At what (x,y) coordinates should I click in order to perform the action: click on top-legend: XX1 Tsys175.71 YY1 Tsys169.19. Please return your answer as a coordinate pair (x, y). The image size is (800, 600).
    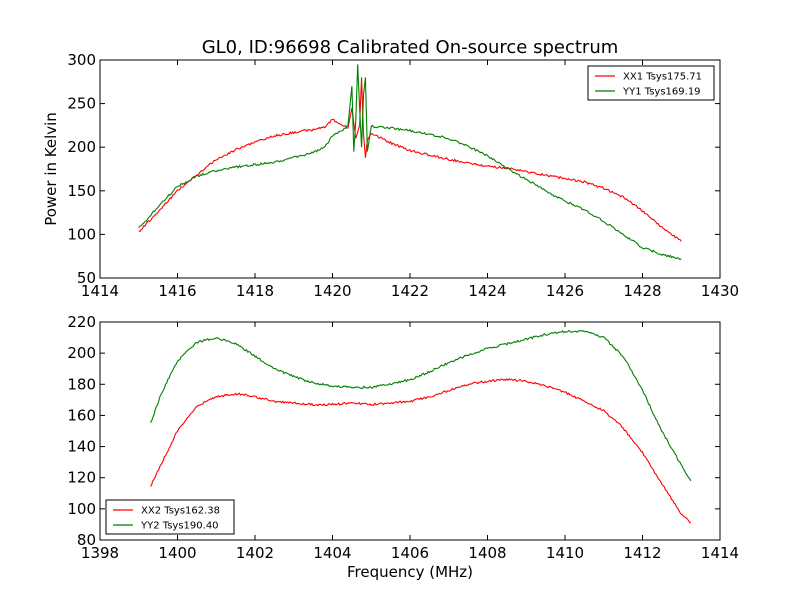
    Looking at the image, I should click on (651, 83).